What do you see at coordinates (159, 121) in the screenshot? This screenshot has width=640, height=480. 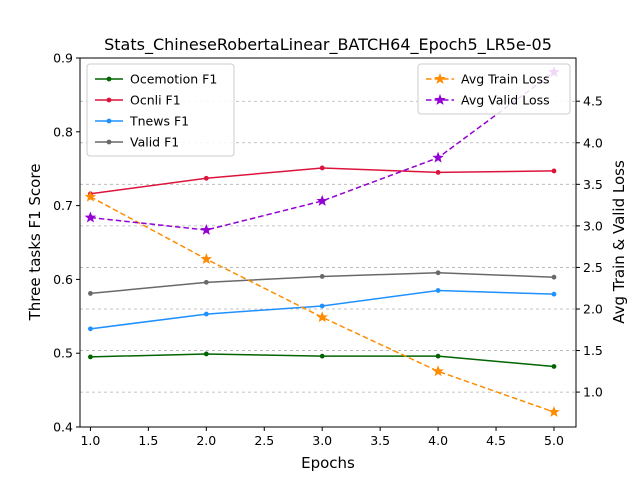 I see `legend-label: Tnews F1` at bounding box center [159, 121].